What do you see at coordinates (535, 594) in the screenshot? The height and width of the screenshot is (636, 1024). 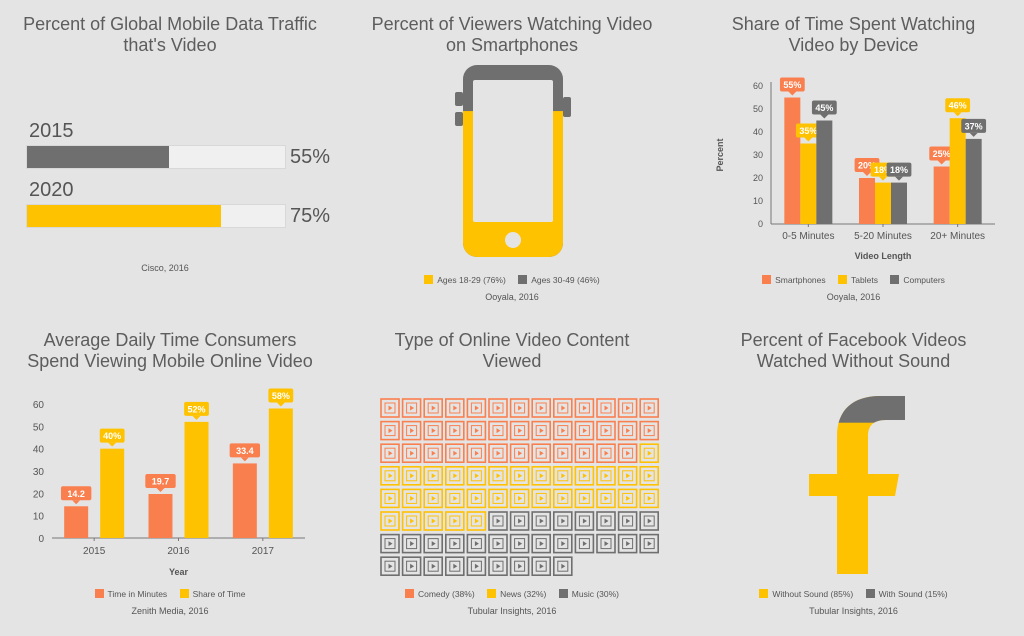 I see `legend-value: (32%)` at bounding box center [535, 594].